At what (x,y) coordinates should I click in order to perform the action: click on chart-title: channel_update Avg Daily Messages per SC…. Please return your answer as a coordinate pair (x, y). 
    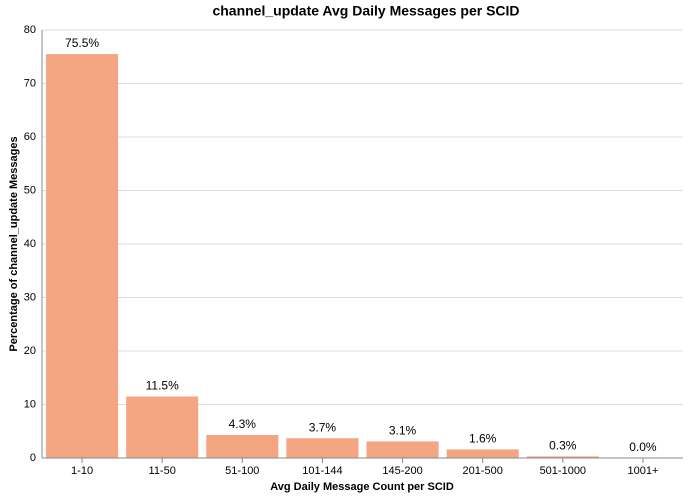
    Looking at the image, I should click on (365, 11).